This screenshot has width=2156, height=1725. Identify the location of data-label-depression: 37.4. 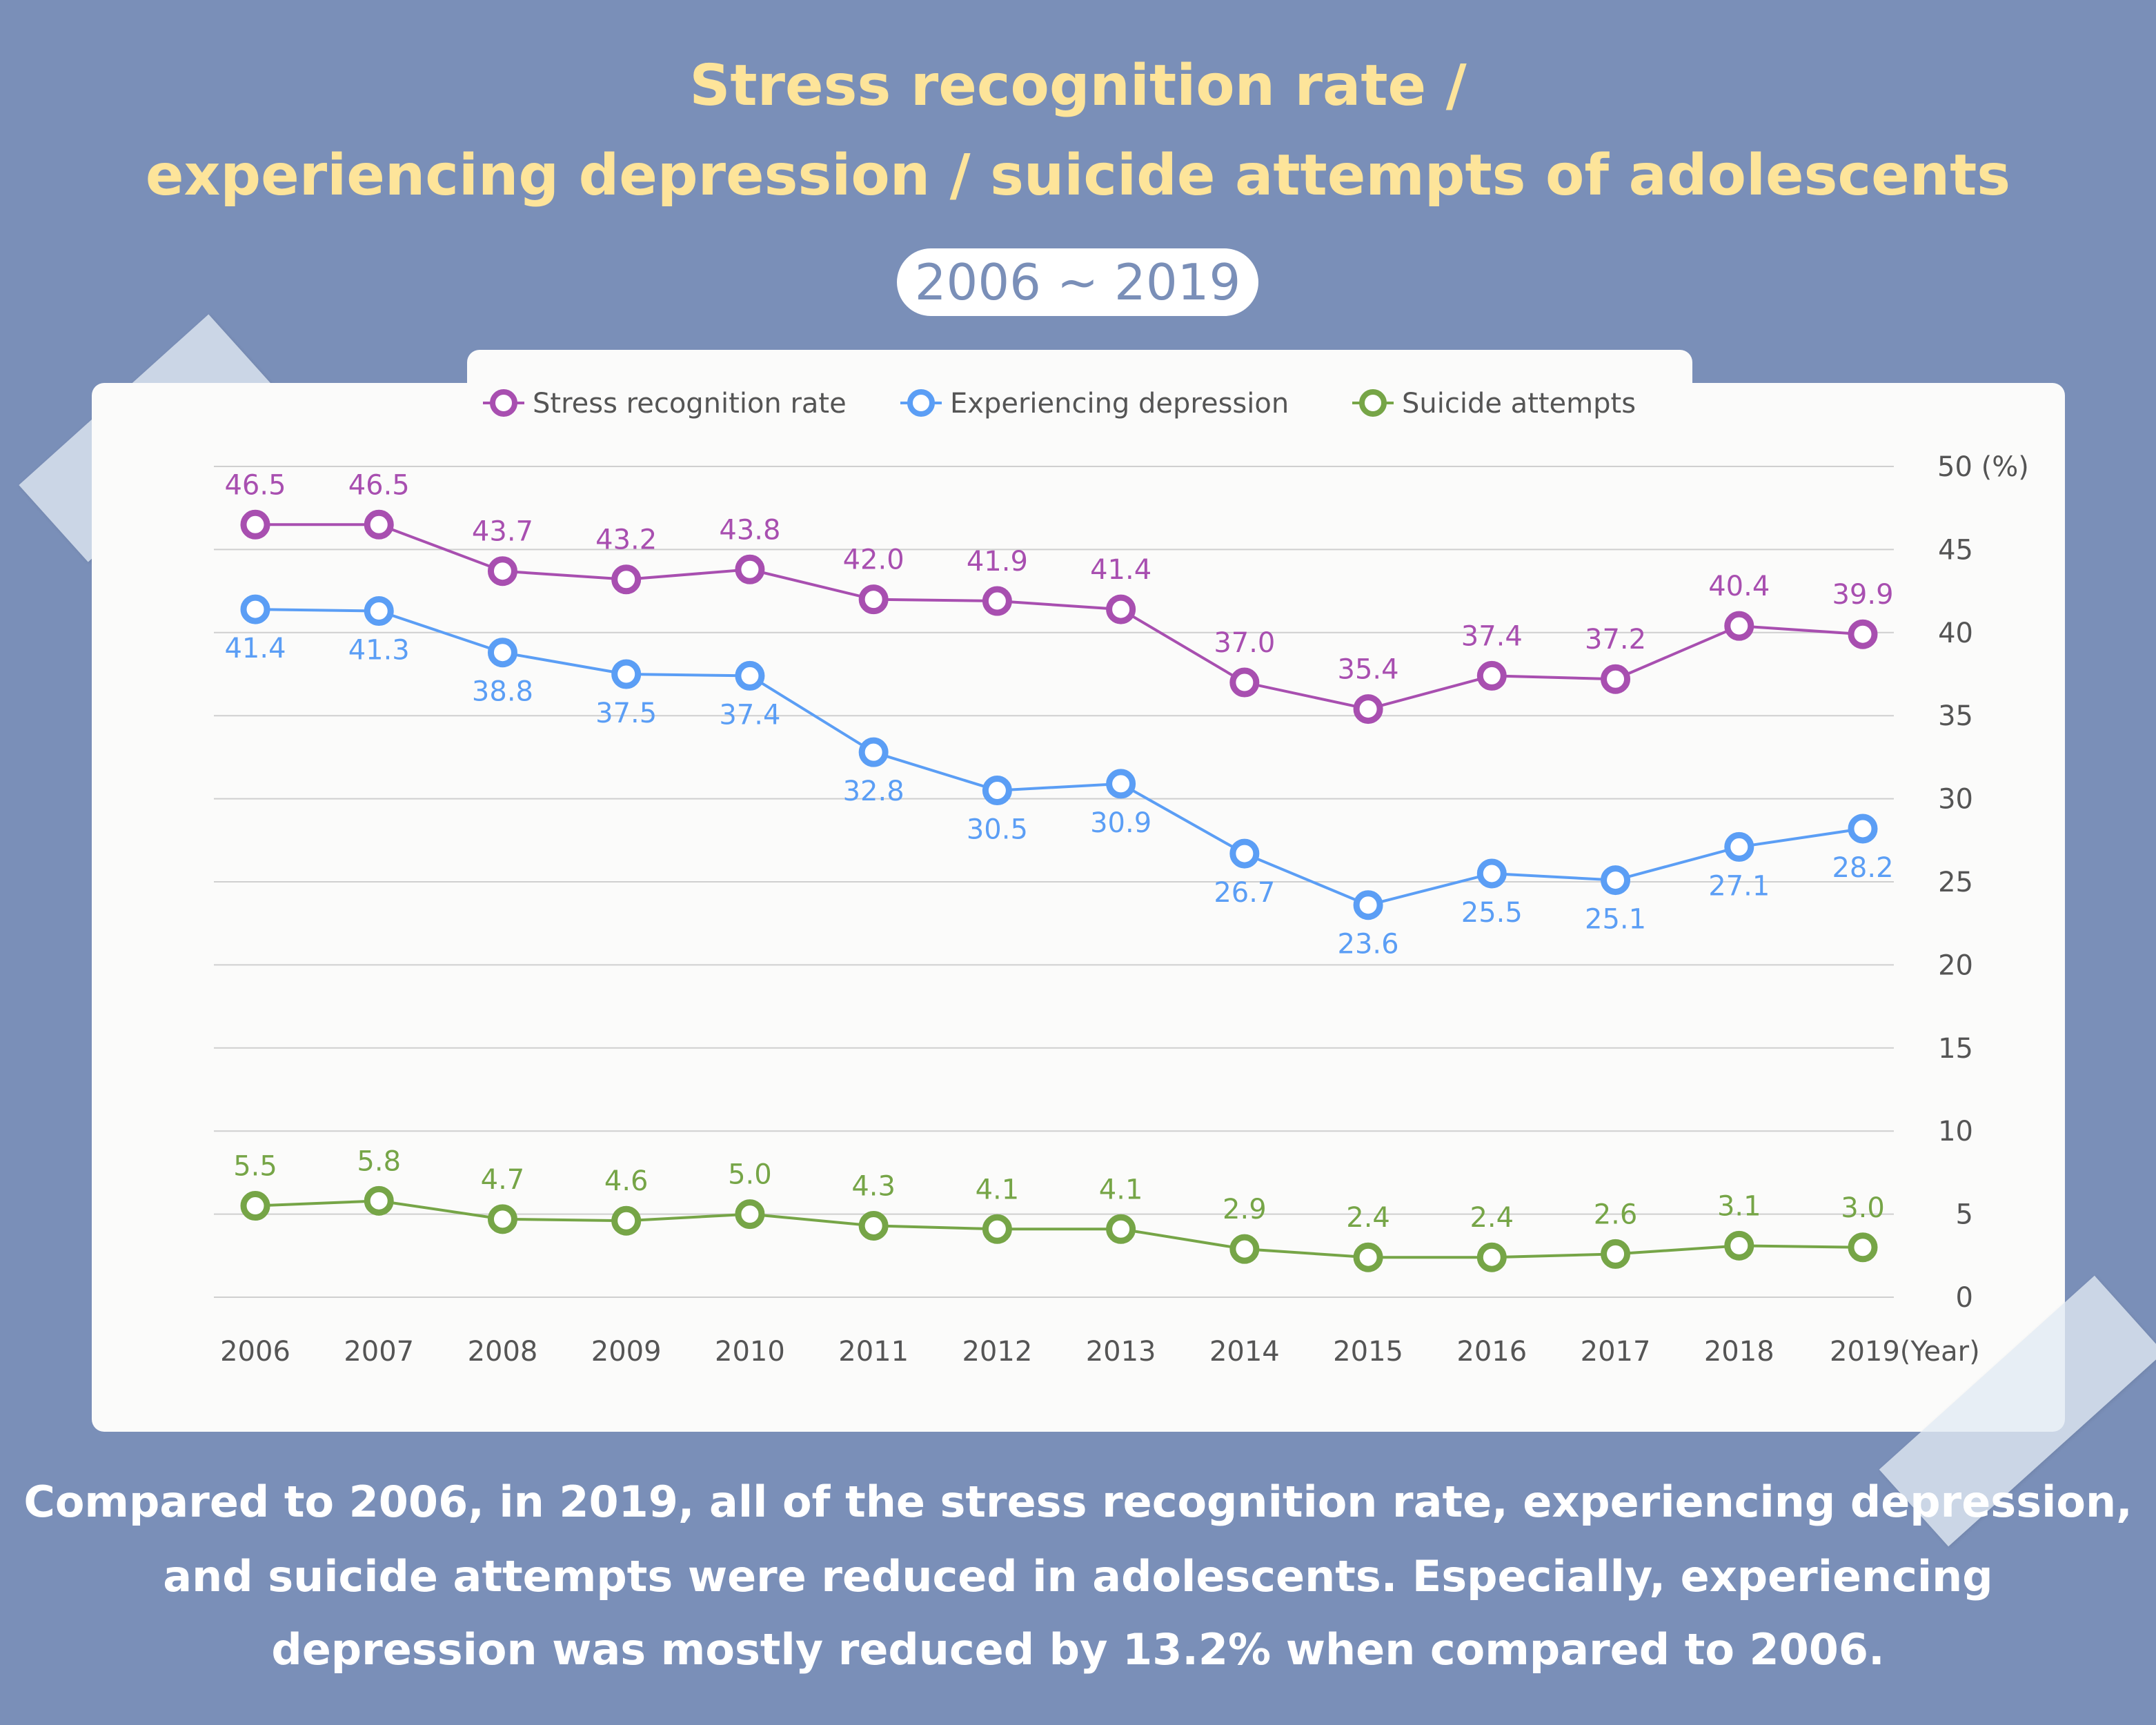
(750, 715).